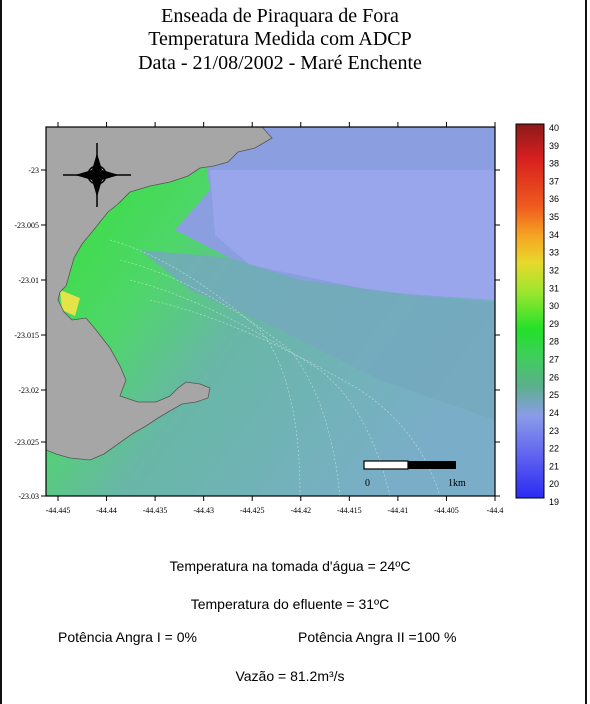  I want to click on scale-bar-end-label: 1km, so click(457, 483).